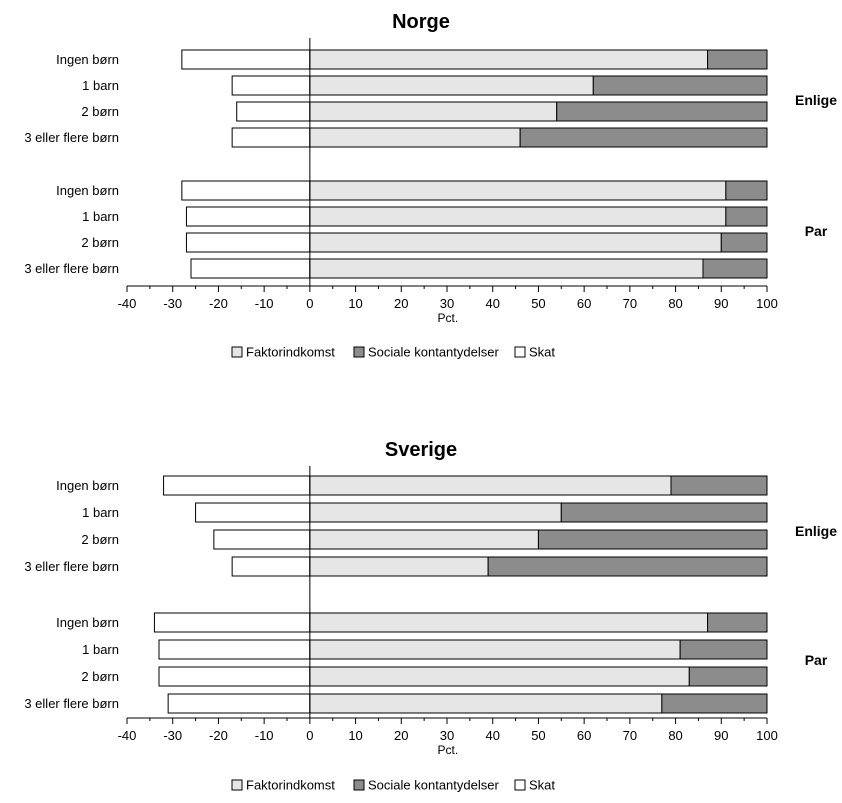 The image size is (842, 803). Describe the element at coordinates (401, 303) in the screenshot. I see `panel-1-x-tick-label-6: 20` at that location.